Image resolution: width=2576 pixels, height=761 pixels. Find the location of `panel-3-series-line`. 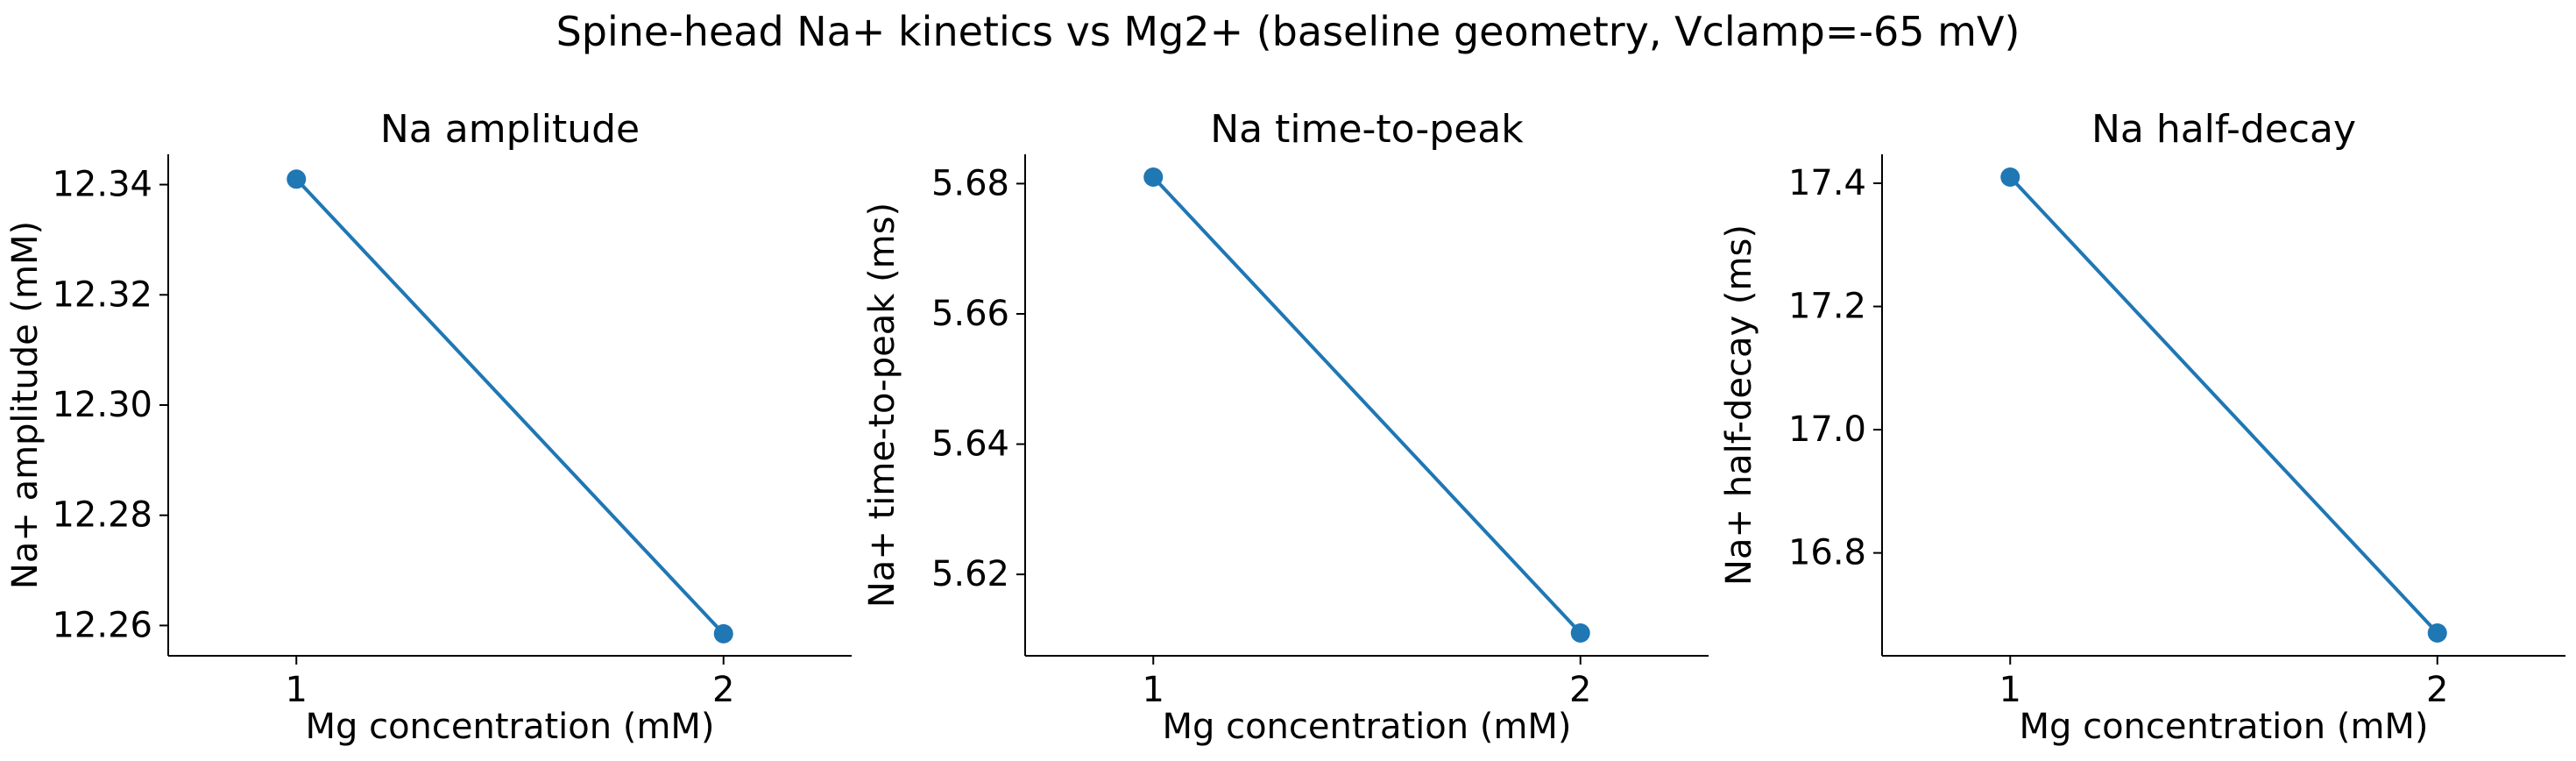

panel-3-series-line is located at coordinates (2223, 405).